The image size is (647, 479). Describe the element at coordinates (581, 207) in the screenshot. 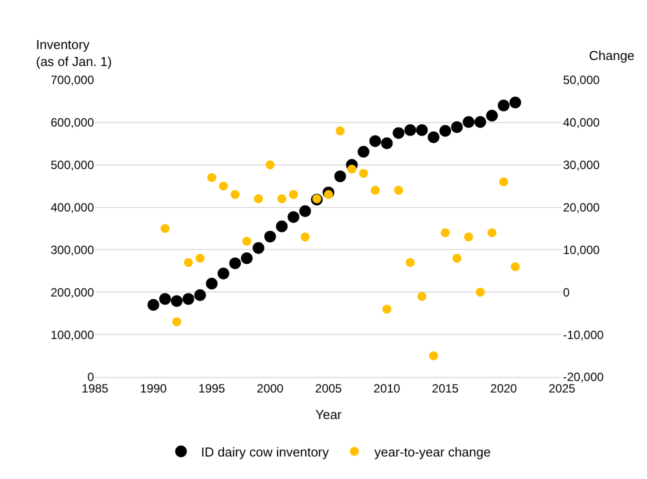

I see `y2-tick-label: 20,000` at that location.